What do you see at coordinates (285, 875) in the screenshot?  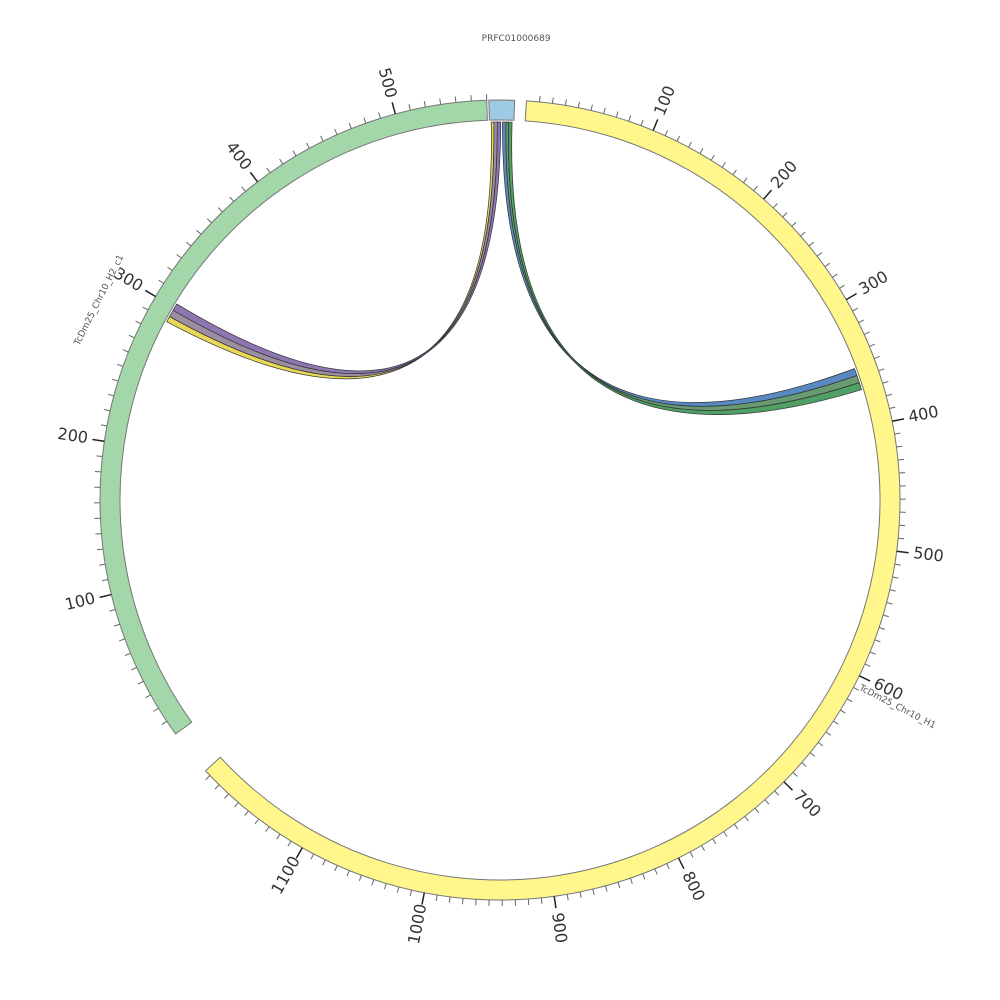 I see `tick-label-h1: 1100` at bounding box center [285, 875].